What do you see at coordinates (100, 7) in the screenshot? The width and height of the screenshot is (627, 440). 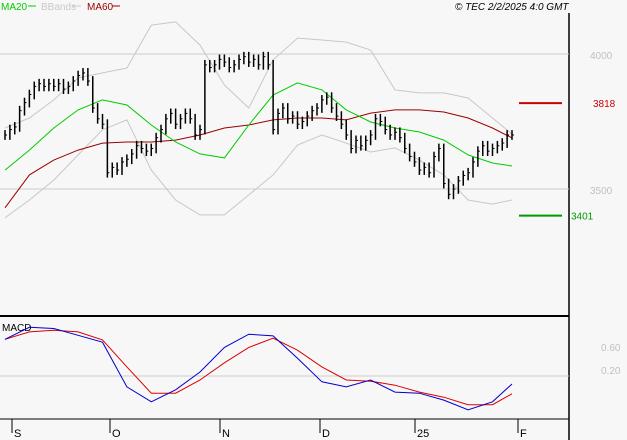 I see `legend-ma60: MA60` at bounding box center [100, 7].